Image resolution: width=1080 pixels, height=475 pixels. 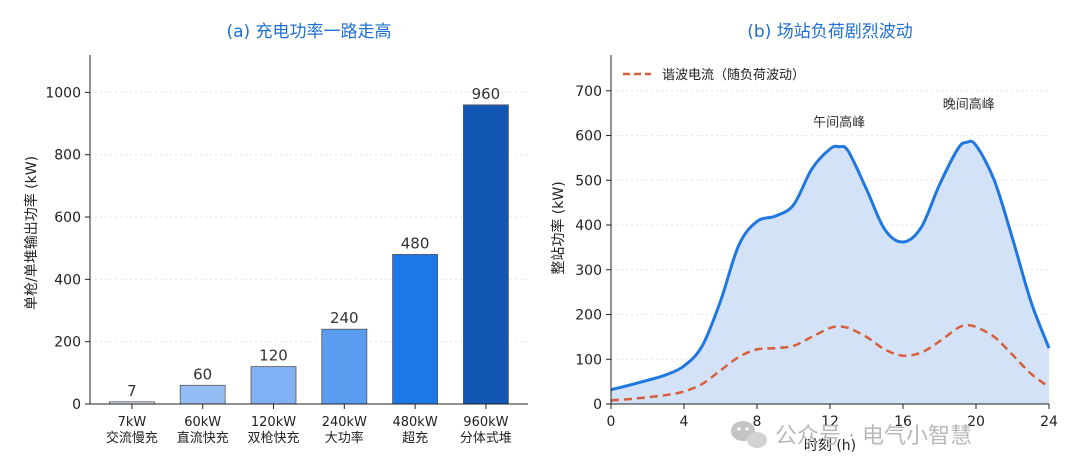 I want to click on left-y-tick-label: 0, so click(x=76, y=405).